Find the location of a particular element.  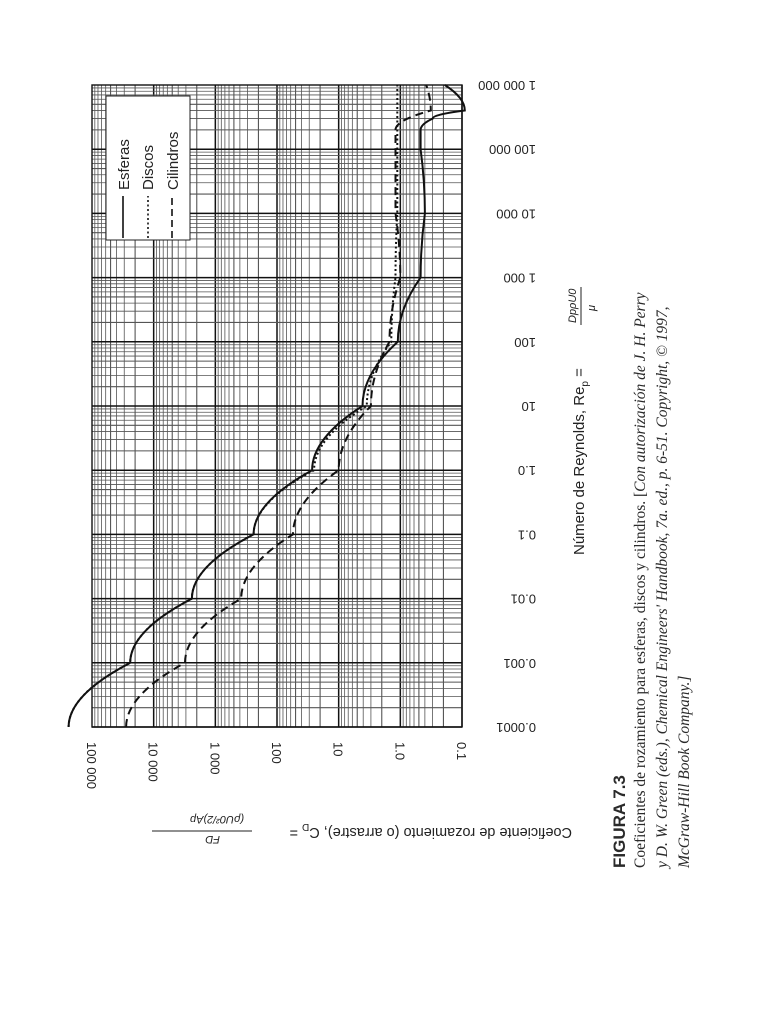

legend-label-esferas: Esferas is located at coordinates (124, 164).